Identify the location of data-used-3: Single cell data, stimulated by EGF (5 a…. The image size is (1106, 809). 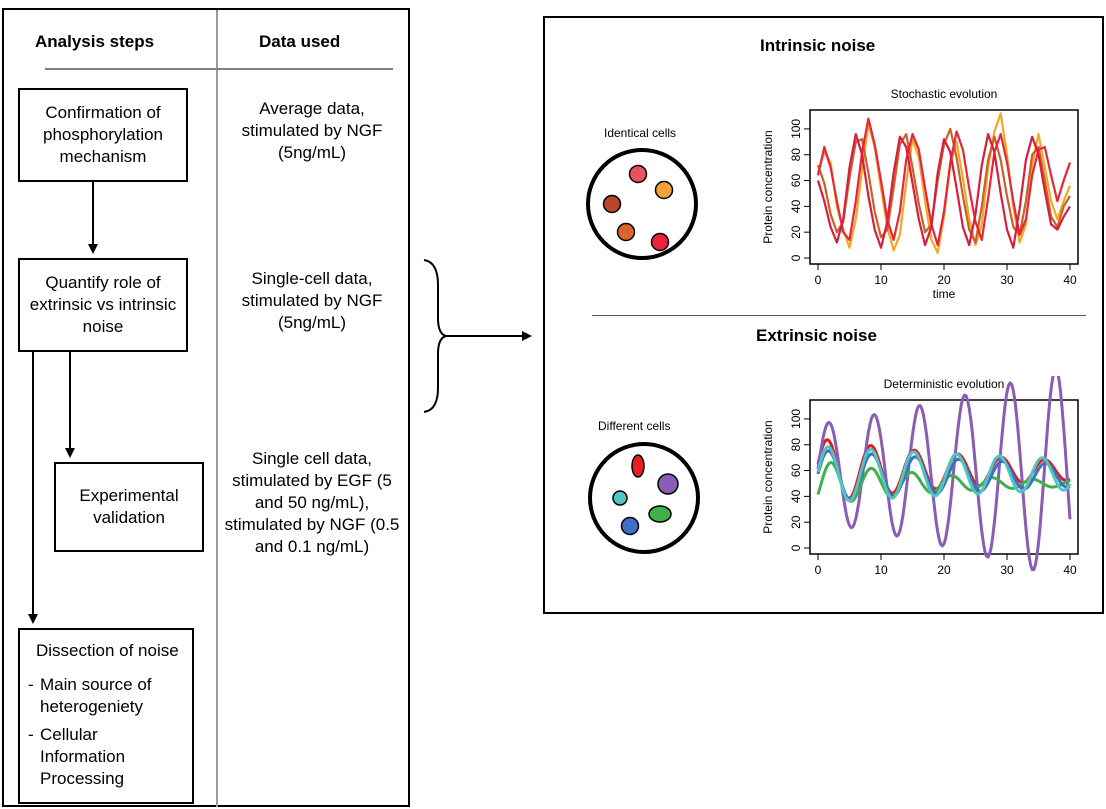
(312, 502).